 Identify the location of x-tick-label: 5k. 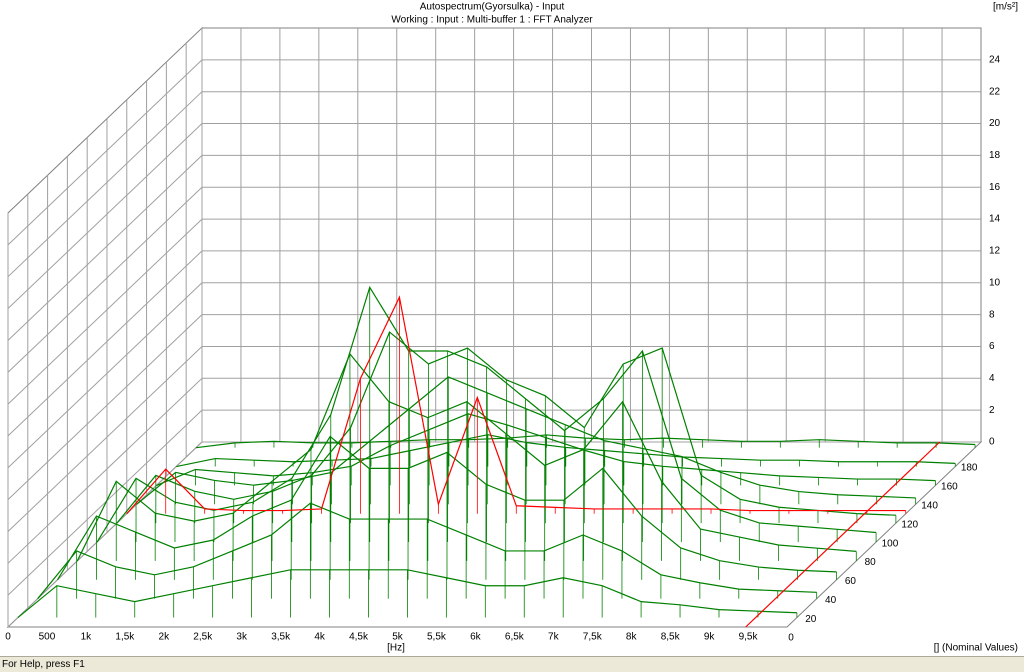
(398, 637).